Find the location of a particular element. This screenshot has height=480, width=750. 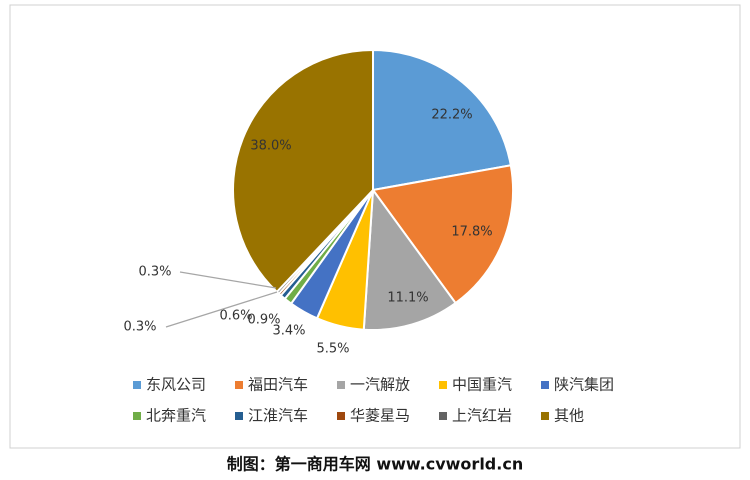

data-label: 11.1% is located at coordinates (407, 298).